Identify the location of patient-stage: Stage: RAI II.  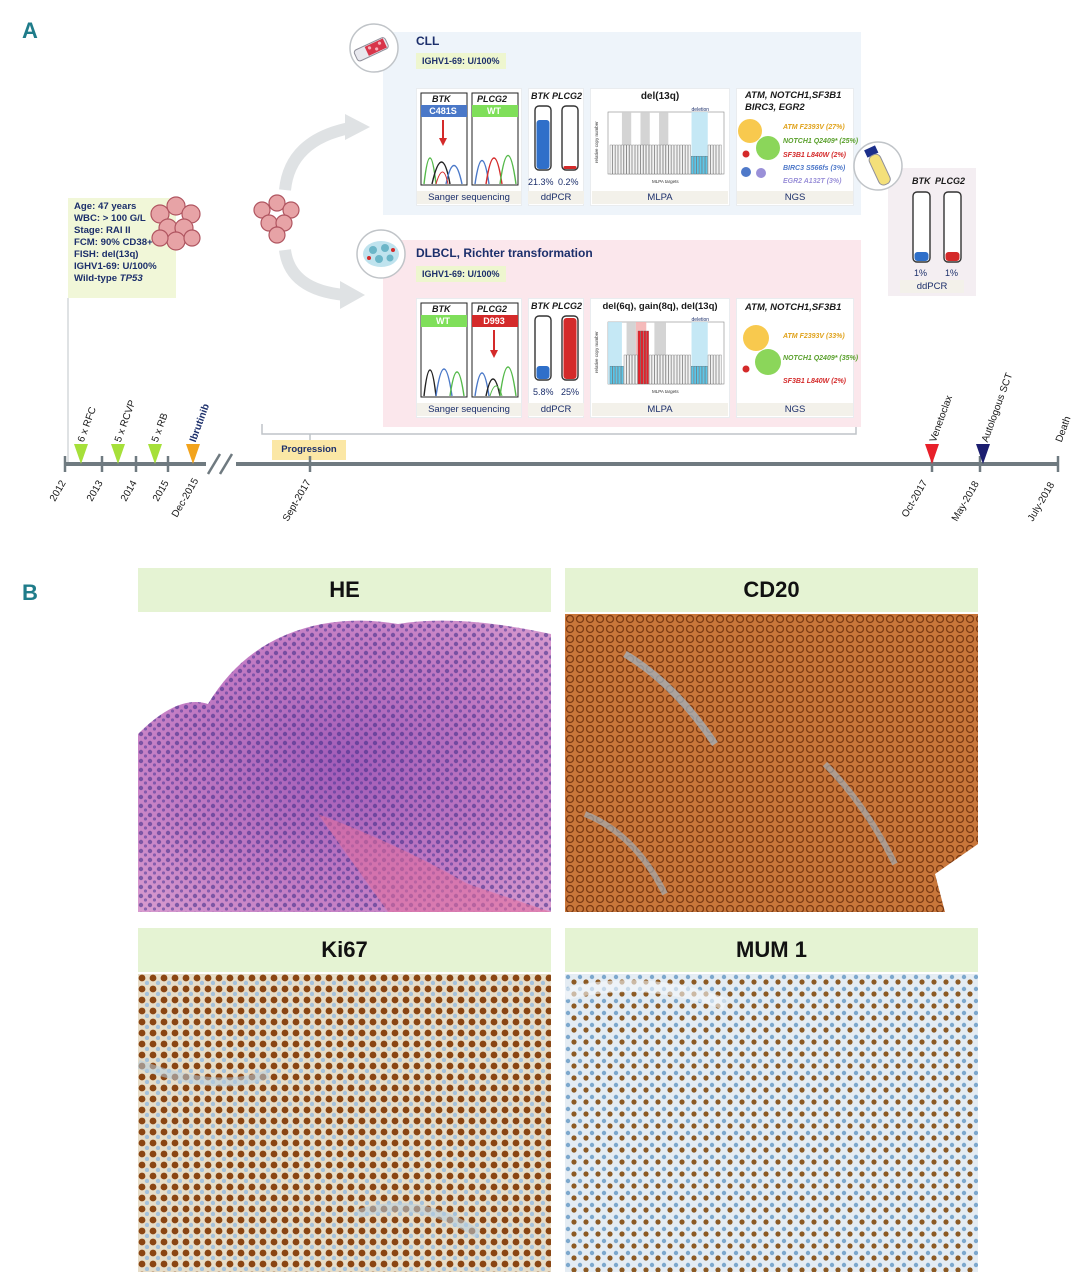
(102, 230).